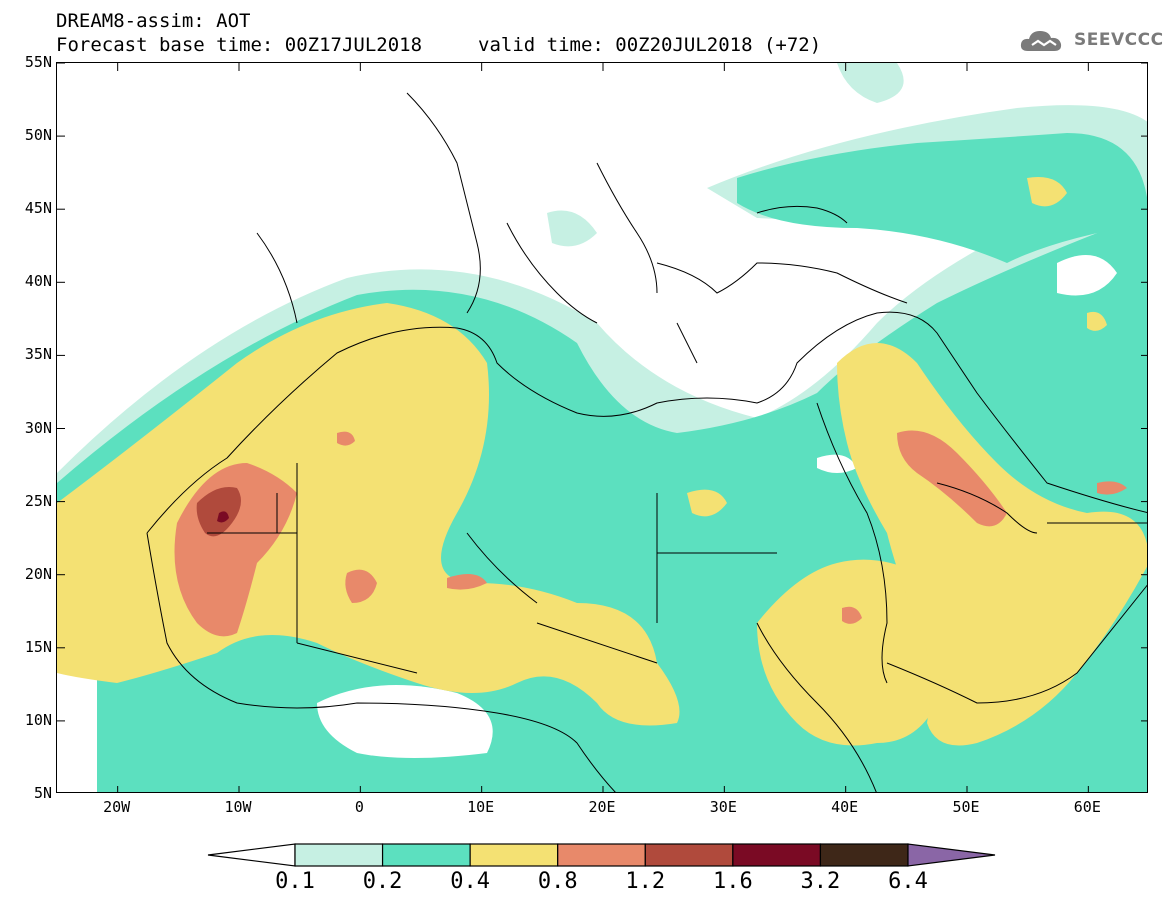  I want to click on lat-tick-label: 35N, so click(38, 354).